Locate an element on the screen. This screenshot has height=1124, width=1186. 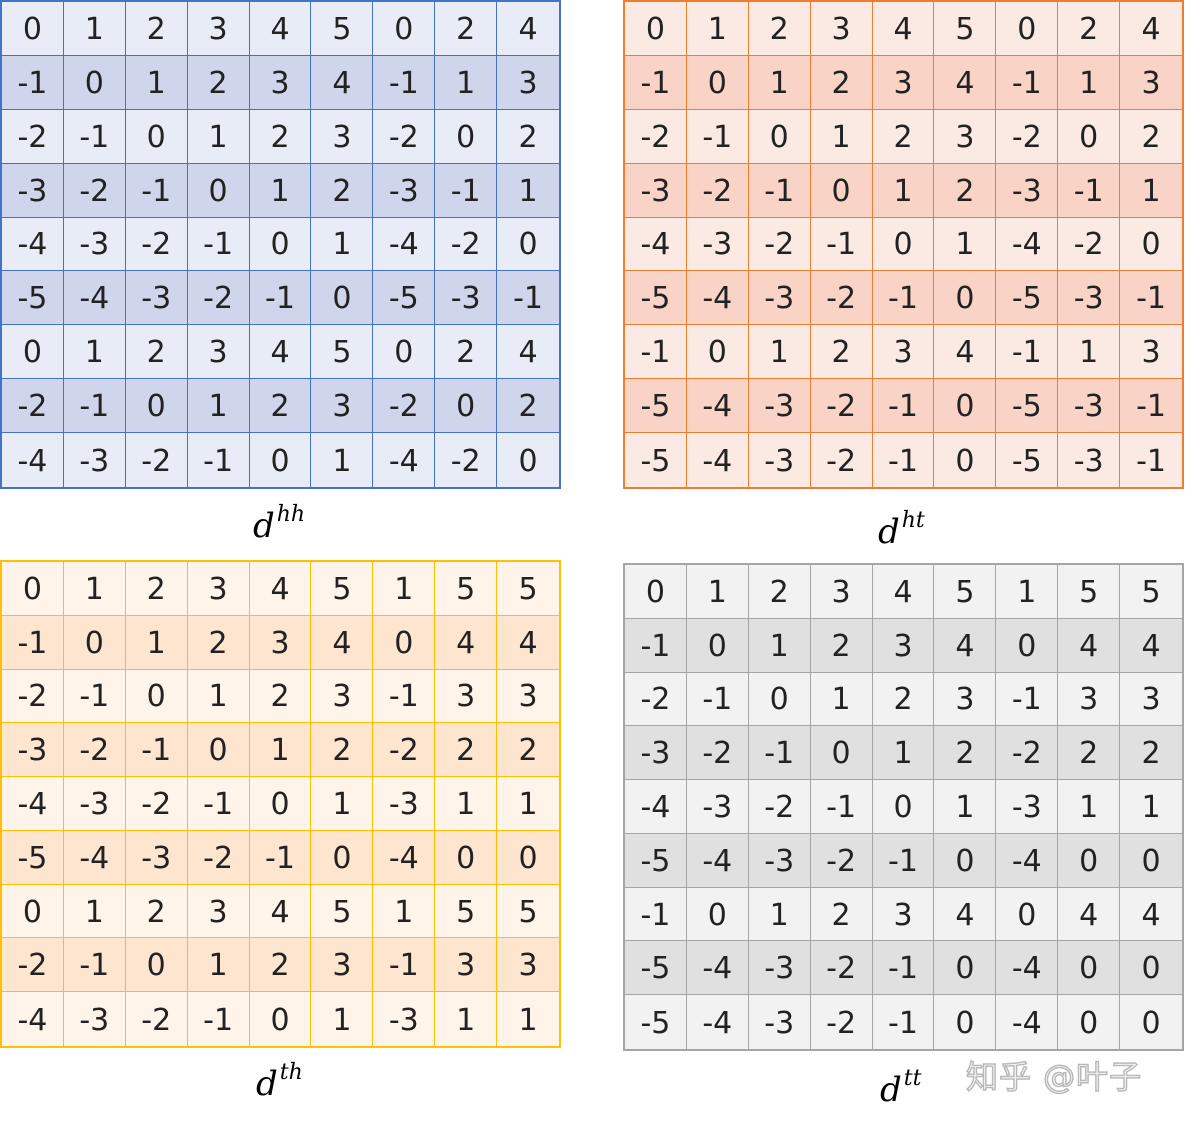
matrix-ht-cell: 2 is located at coordinates (1151, 136).